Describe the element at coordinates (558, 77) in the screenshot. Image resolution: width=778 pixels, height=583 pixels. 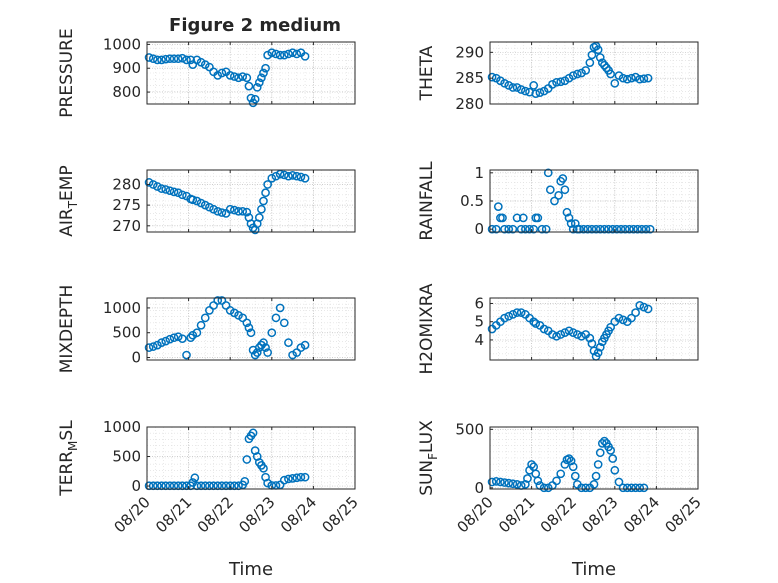
I see `axes-theta: 280 285 290 THETA` at that location.